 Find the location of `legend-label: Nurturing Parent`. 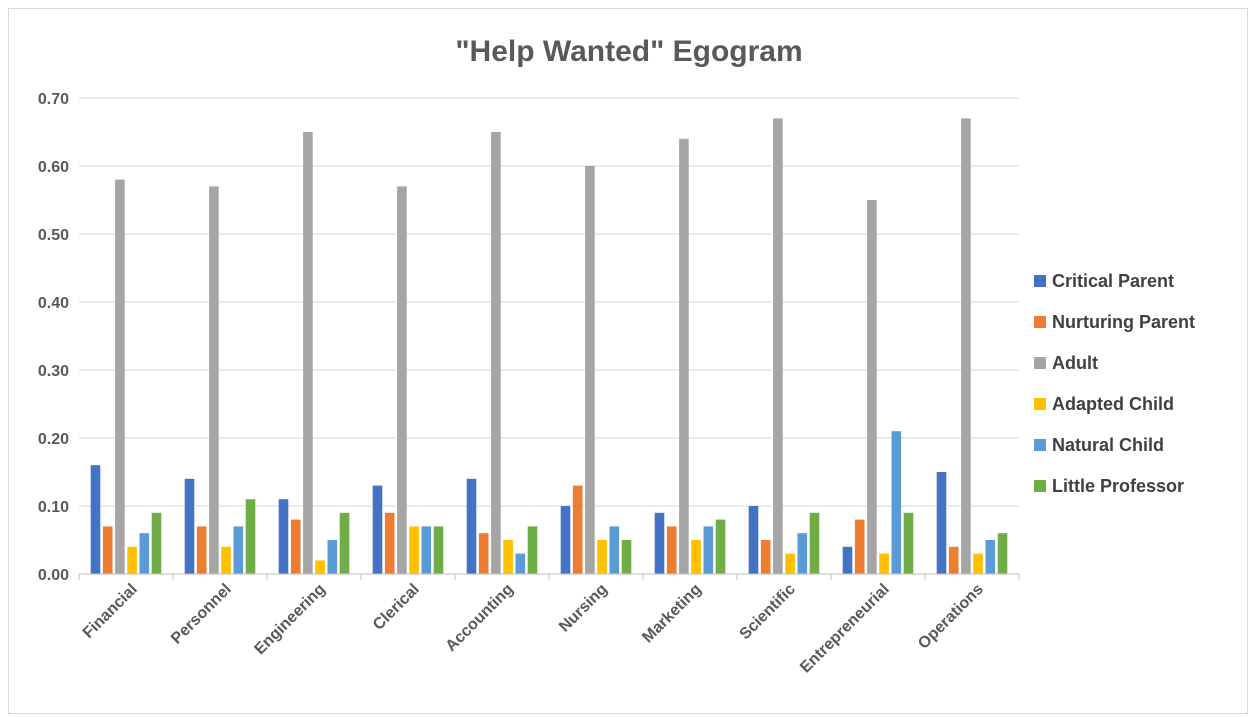

legend-label: Nurturing Parent is located at coordinates (1123, 322).